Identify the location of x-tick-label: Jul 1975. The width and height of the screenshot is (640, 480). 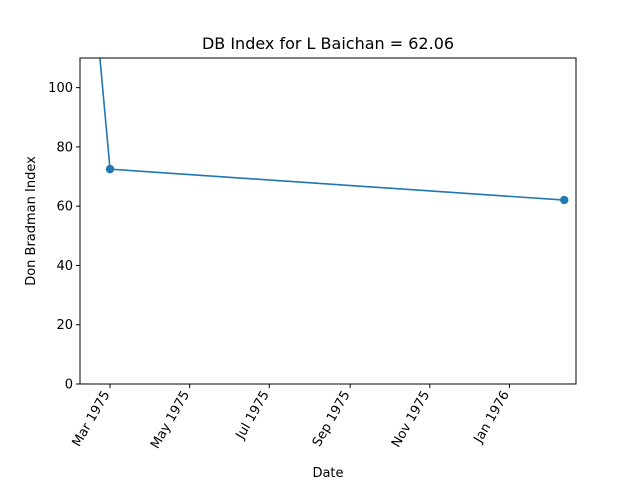
(253, 416).